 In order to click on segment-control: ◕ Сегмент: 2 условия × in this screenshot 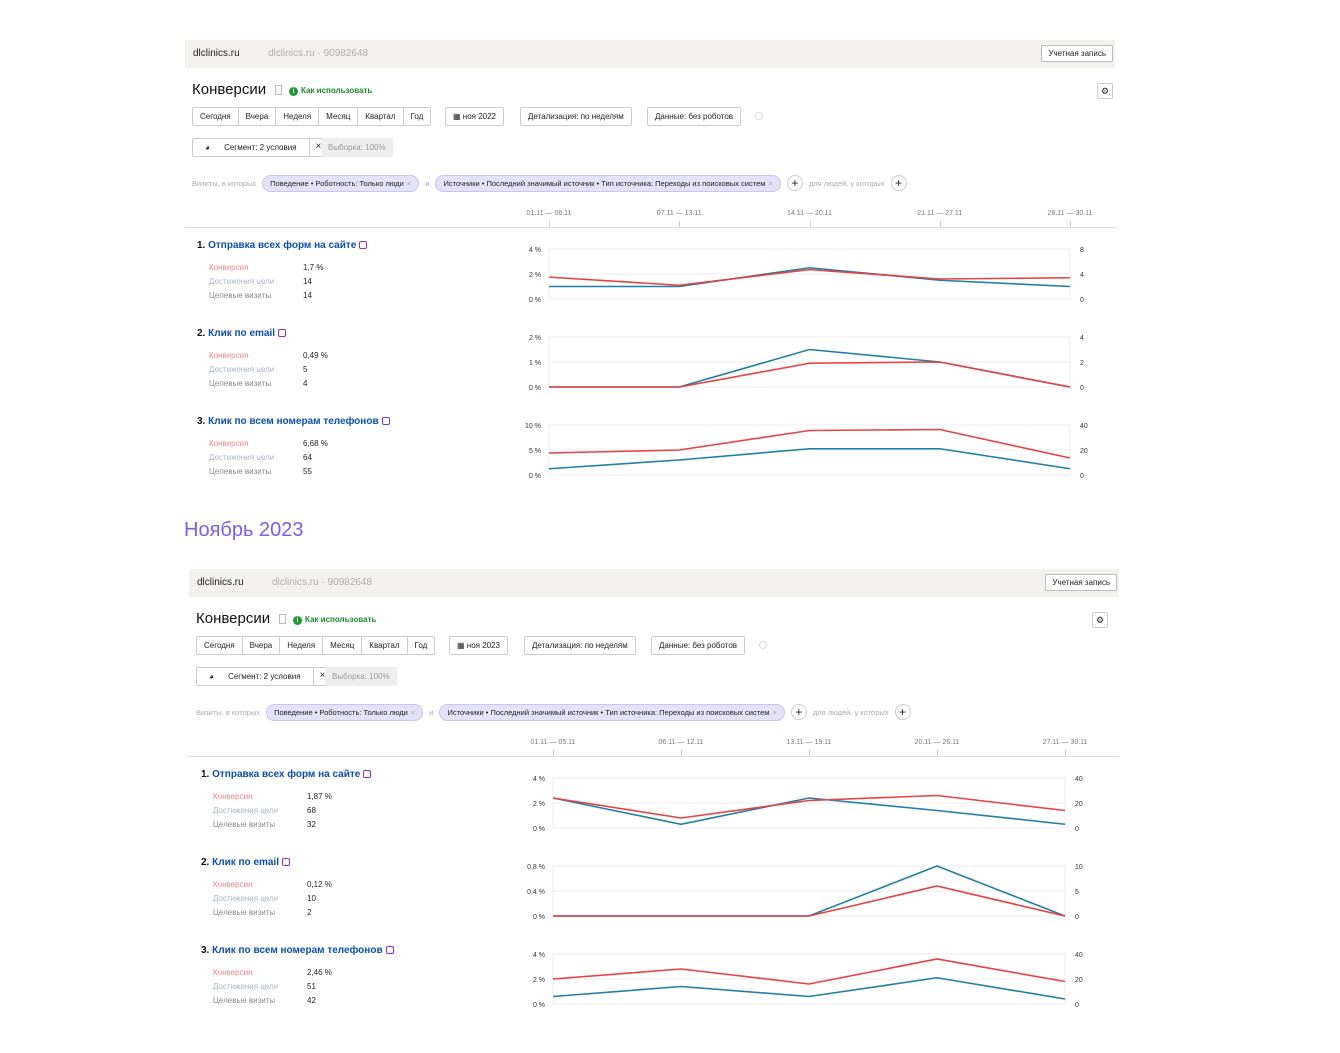, I will do `click(260, 147)`.